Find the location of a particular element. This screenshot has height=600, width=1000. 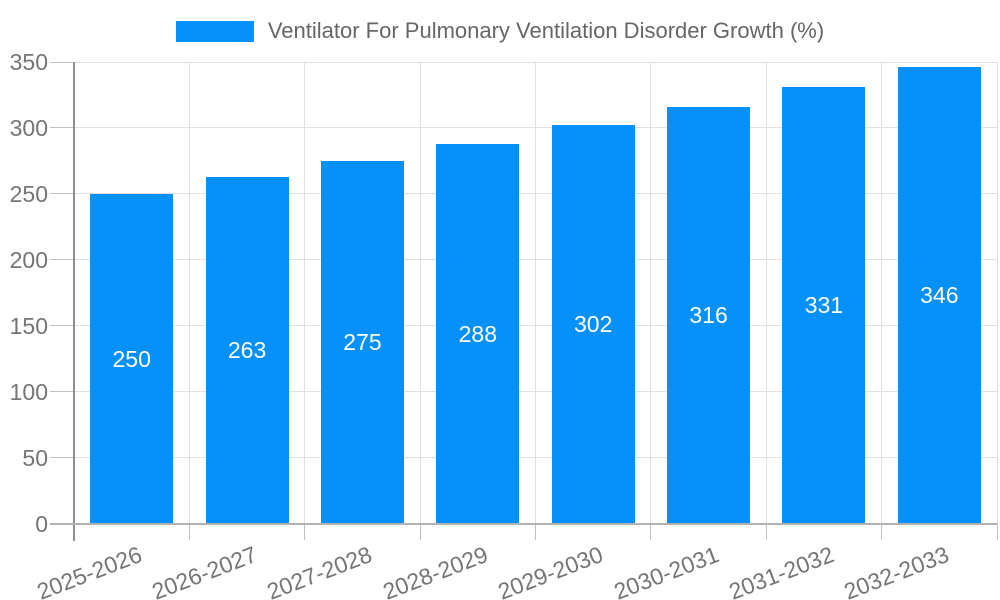

y-tick-label: 150 is located at coordinates (28, 325).